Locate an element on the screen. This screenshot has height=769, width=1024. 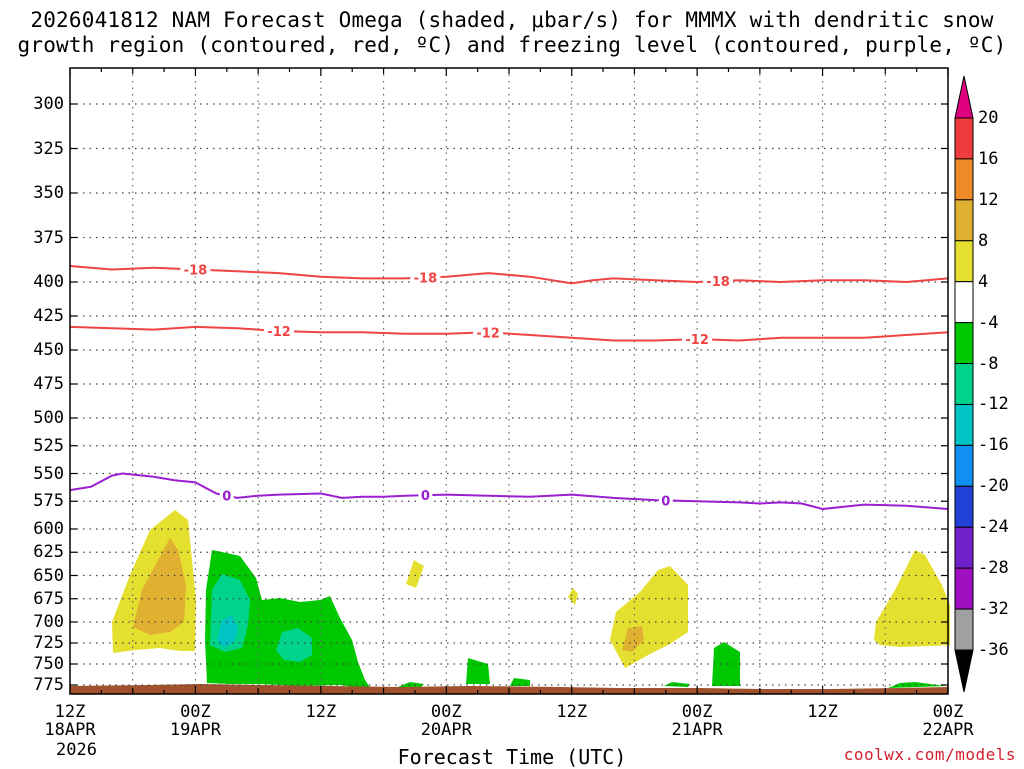
contour-label-2-1: 0 is located at coordinates (425, 496).